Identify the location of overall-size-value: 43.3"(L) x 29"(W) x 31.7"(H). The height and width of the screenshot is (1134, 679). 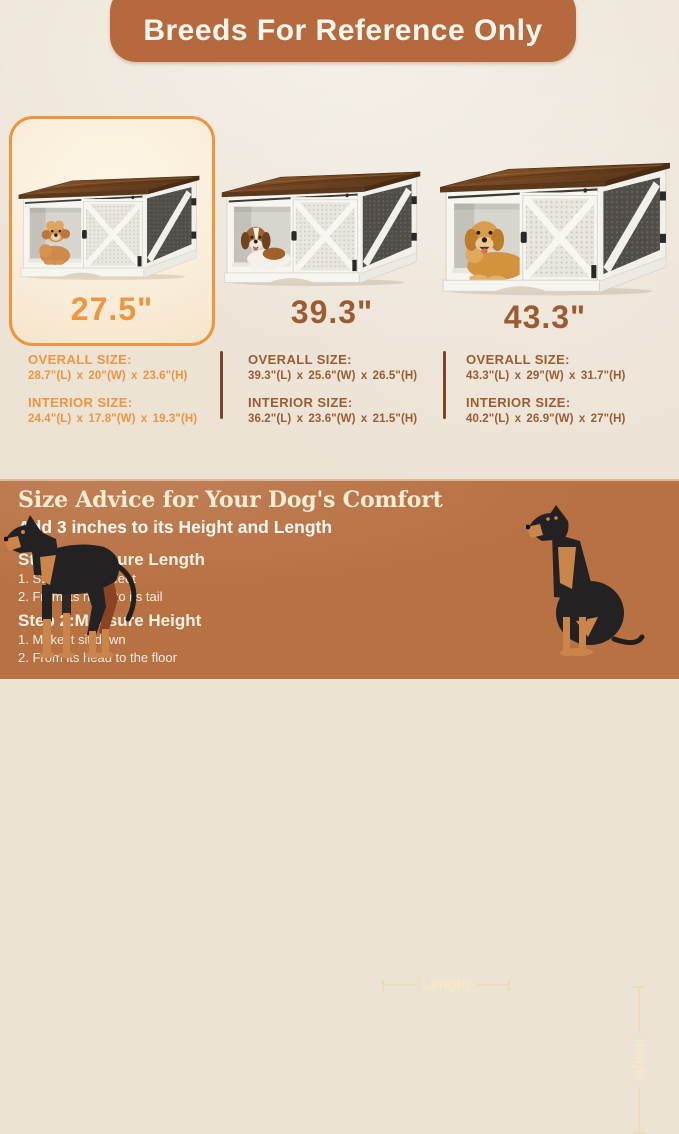
(546, 376).